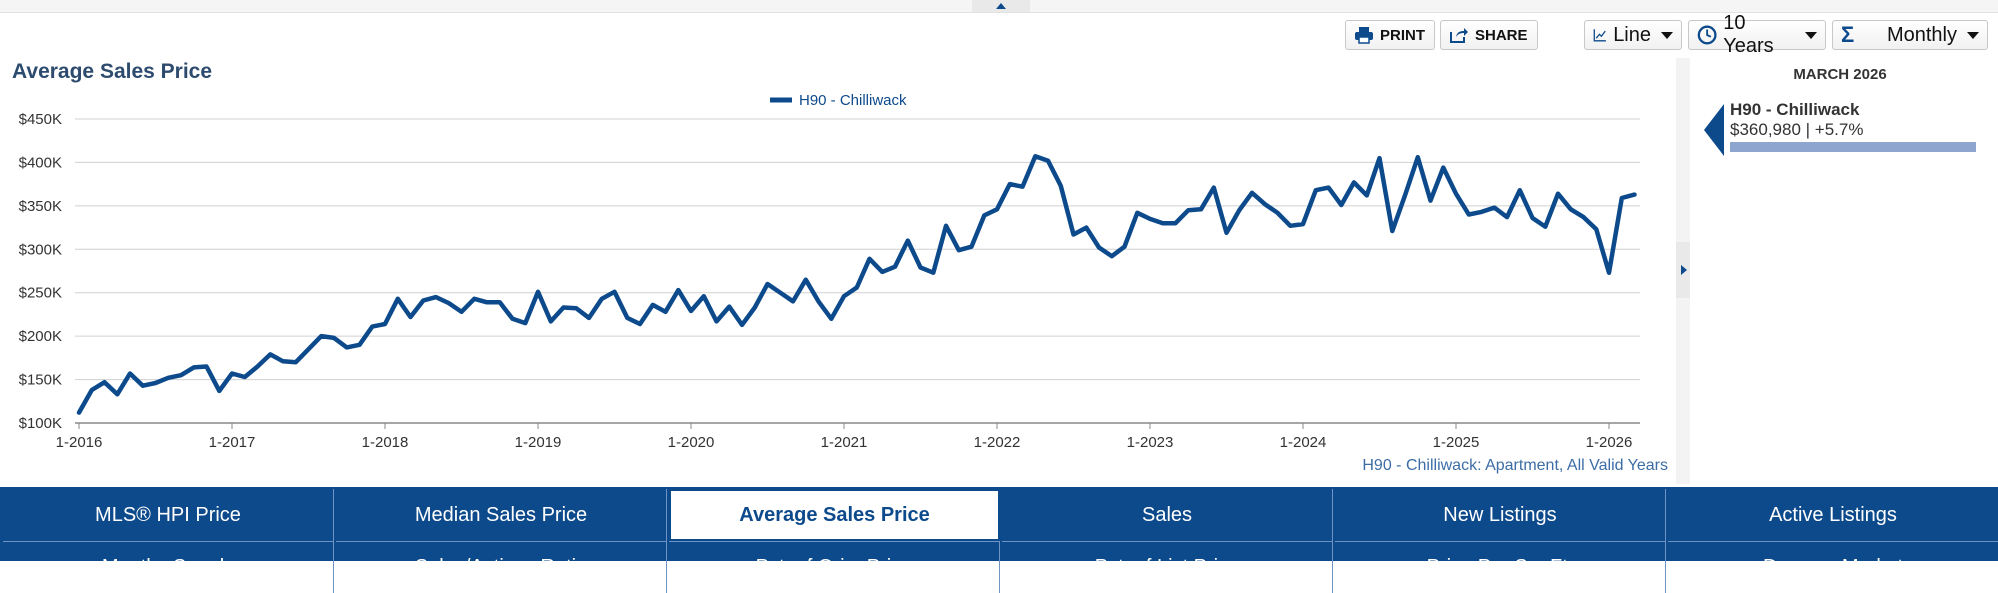 This screenshot has width=1998, height=593. I want to click on tooltip-series-name: H90 - Chilliwack, so click(1795, 109).